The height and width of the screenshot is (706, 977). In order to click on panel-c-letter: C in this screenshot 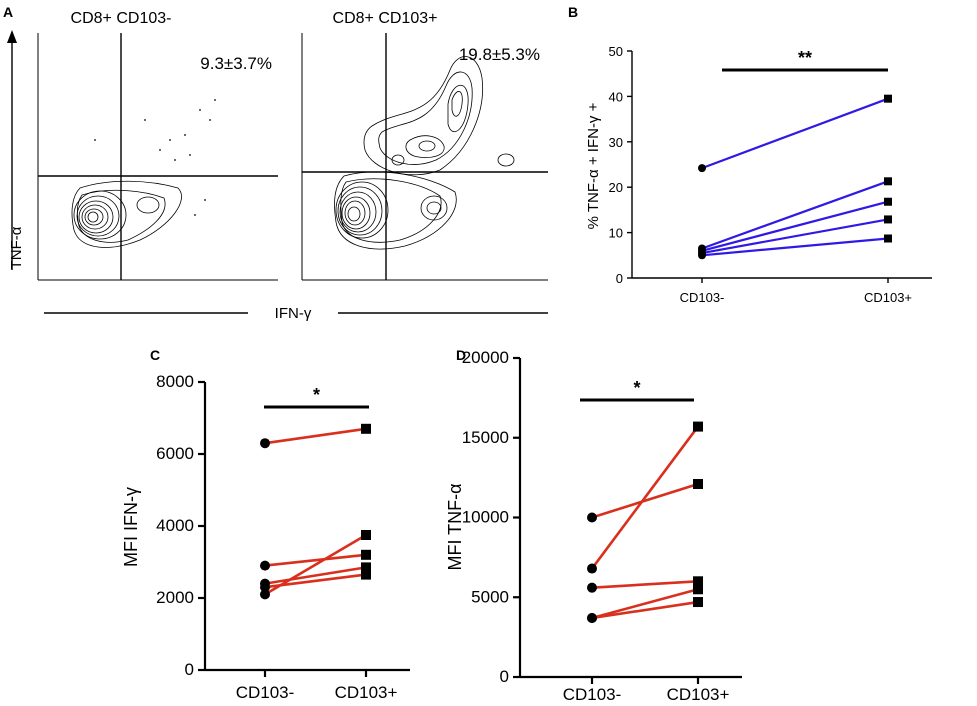, I will do `click(155, 355)`.